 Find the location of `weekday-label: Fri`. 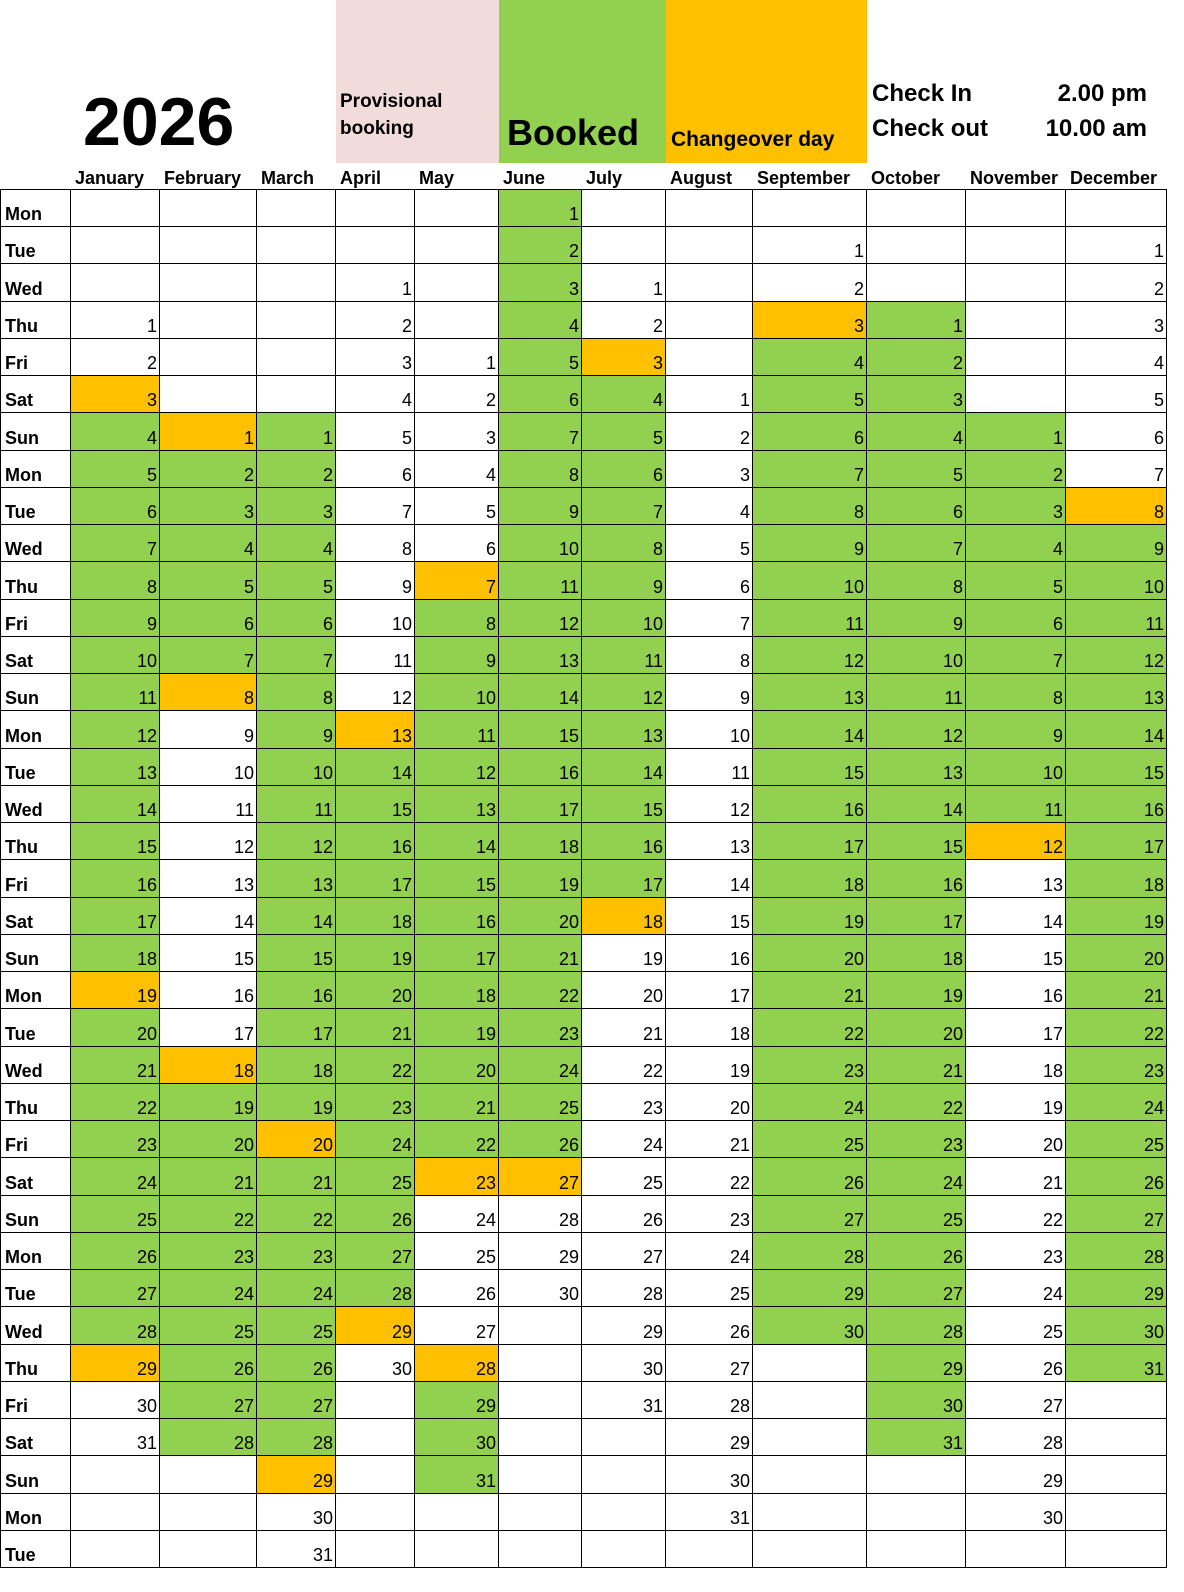

weekday-label: Fri is located at coordinates (35, 357).